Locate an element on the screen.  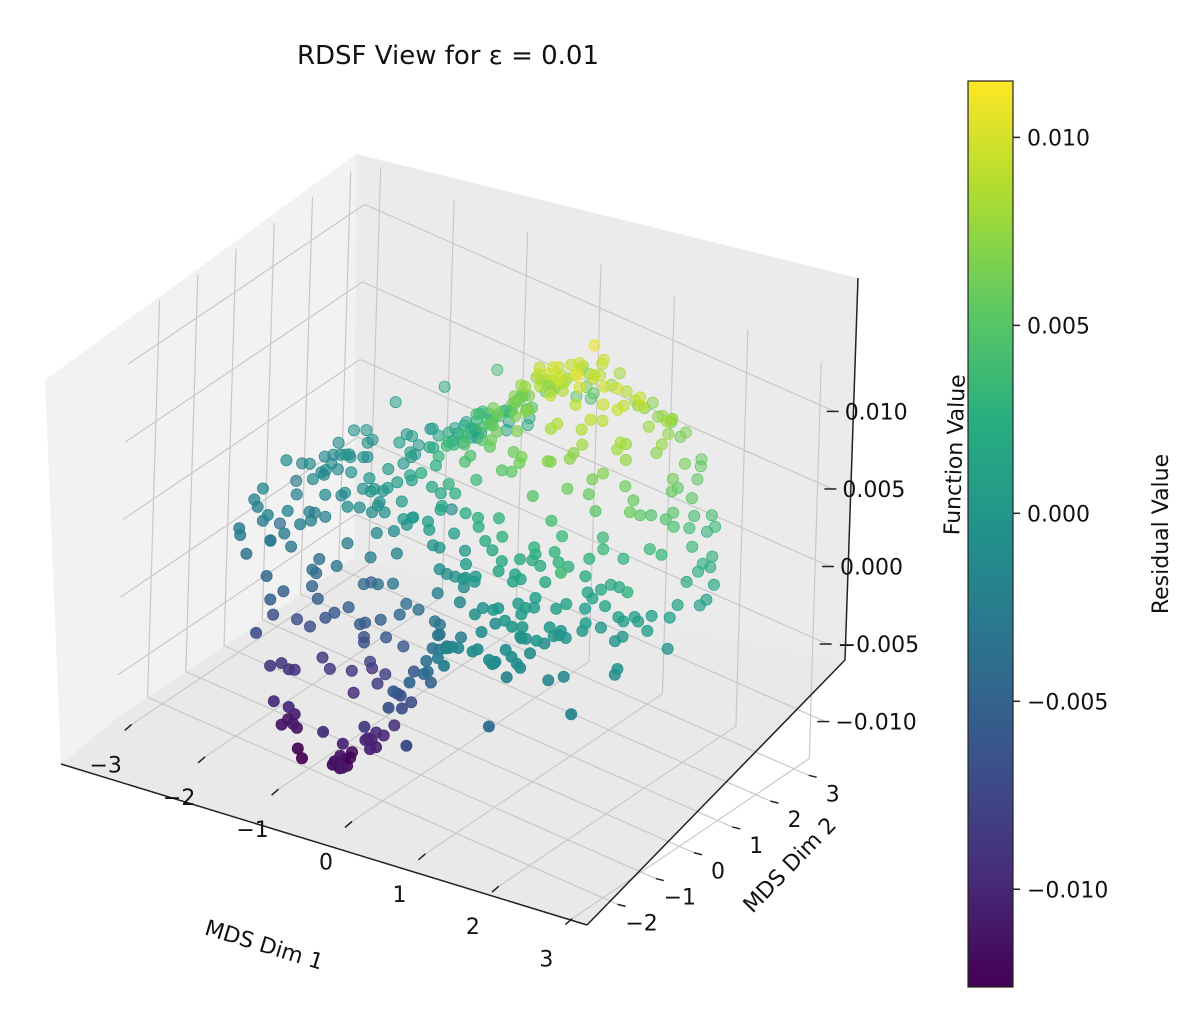
x-tick-label: 2 is located at coordinates (473, 927).